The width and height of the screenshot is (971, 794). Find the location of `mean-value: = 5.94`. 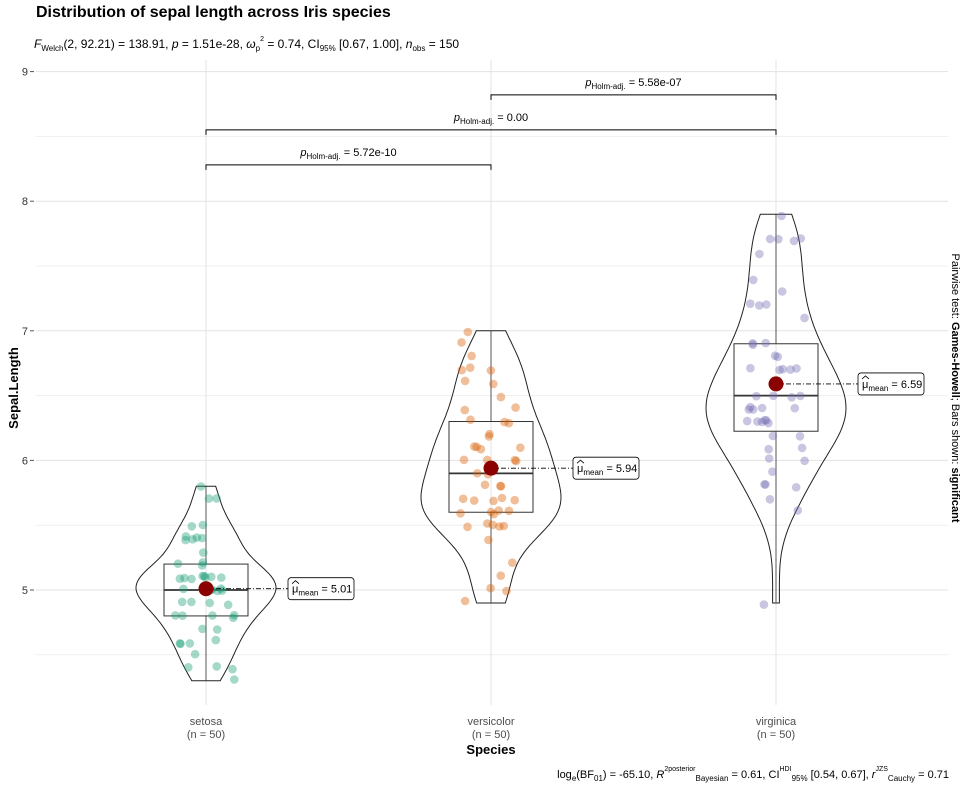

mean-value: = 5.94 is located at coordinates (620, 469).